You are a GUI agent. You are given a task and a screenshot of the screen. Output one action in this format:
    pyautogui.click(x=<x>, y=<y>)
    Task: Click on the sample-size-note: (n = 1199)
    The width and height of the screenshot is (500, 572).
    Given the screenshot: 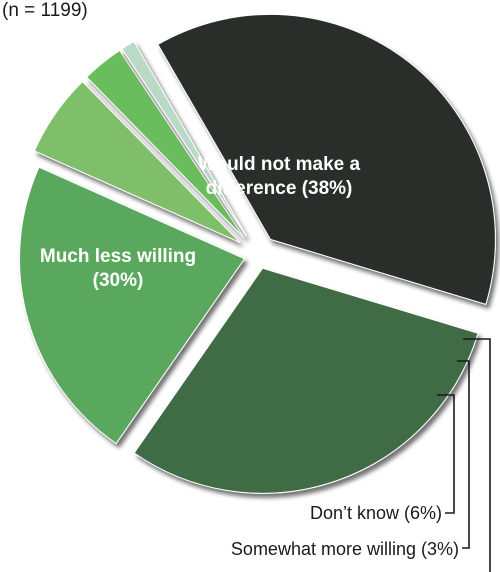 What is the action you would take?
    pyautogui.click(x=45, y=10)
    